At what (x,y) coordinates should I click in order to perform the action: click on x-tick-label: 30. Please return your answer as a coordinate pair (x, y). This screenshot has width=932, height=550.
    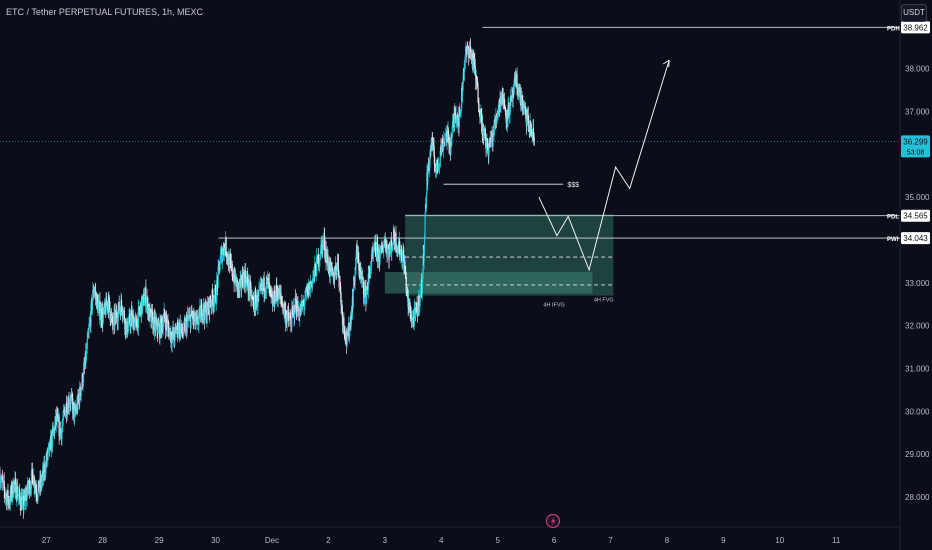
    Looking at the image, I should click on (215, 540).